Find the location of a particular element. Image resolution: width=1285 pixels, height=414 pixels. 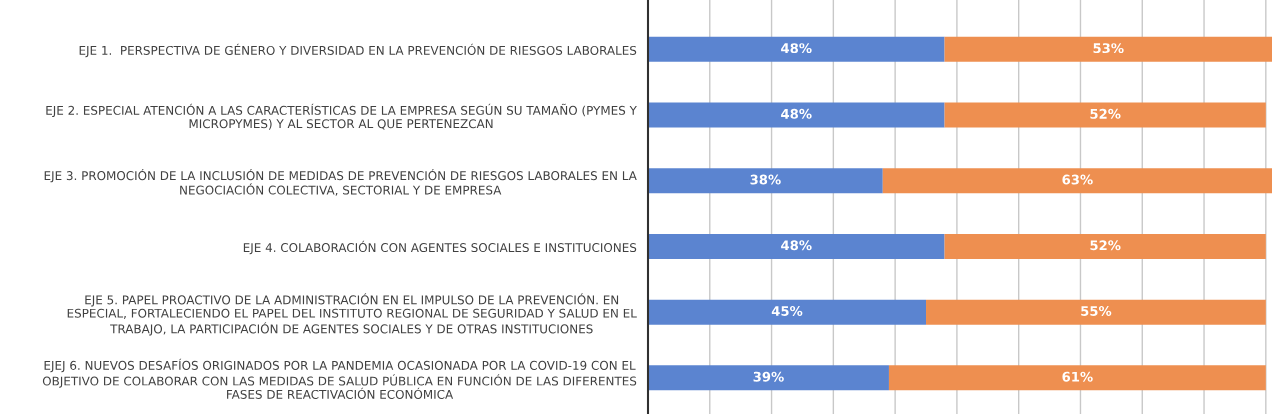

data-label: 38% is located at coordinates (765, 179).